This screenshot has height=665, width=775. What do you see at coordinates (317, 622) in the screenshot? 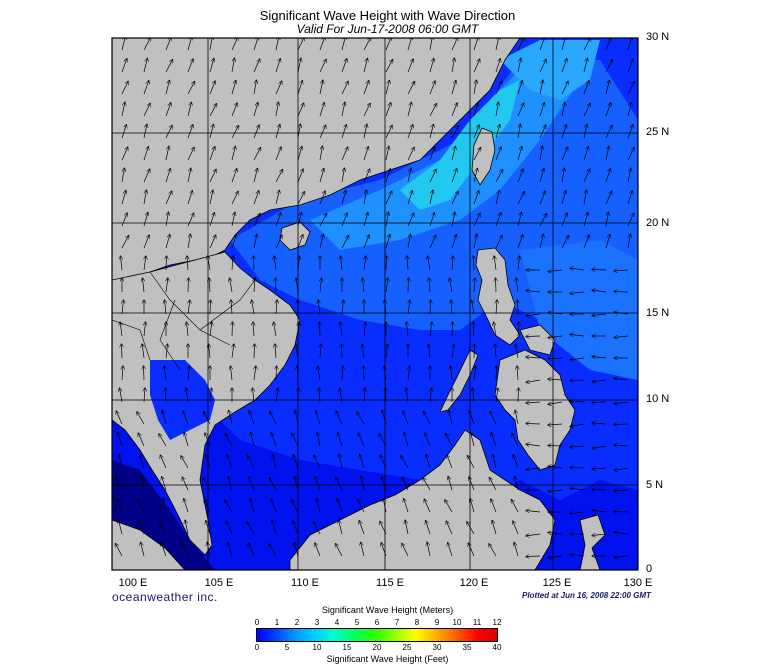
I see `meter-tick: 3` at bounding box center [317, 622].